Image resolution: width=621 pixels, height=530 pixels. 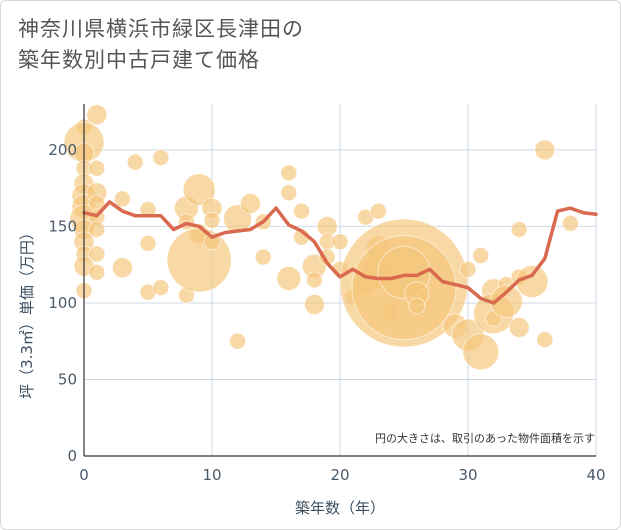 What do you see at coordinates (339, 475) in the screenshot?
I see `x-tick-label: 20` at bounding box center [339, 475].